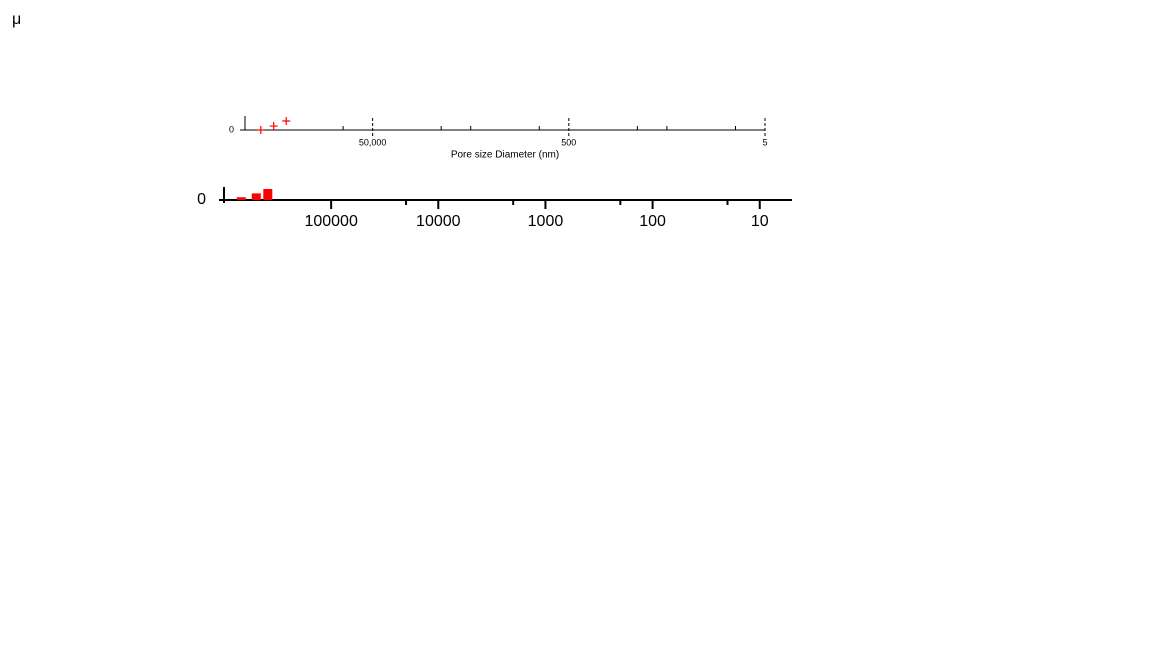  I want to click on x-tick-label: 50,000, so click(373, 142).